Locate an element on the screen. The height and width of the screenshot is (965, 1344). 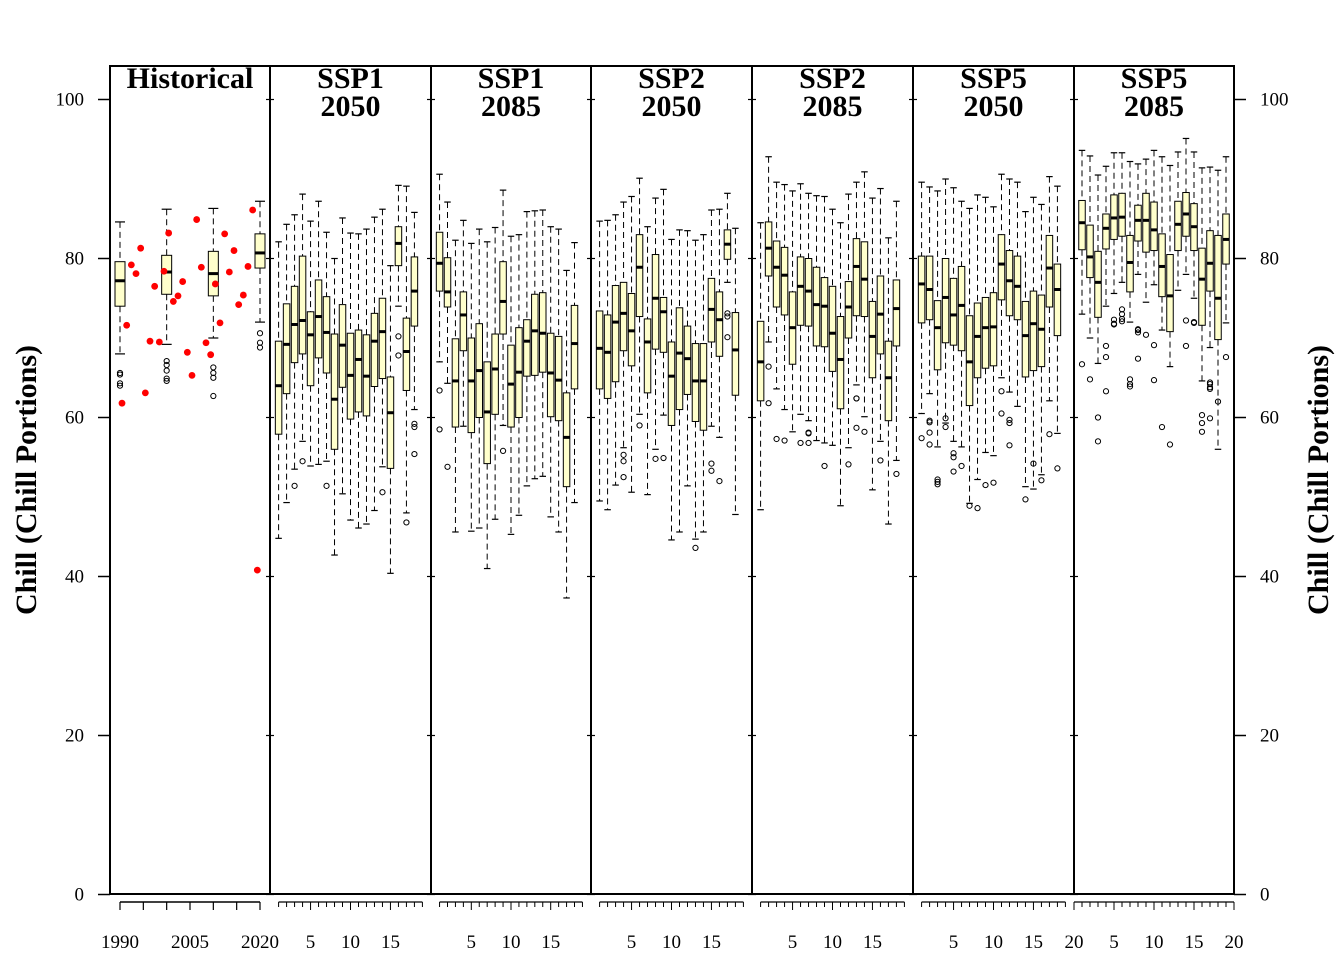
y-tick-label-right: 60 is located at coordinates (1269, 418).